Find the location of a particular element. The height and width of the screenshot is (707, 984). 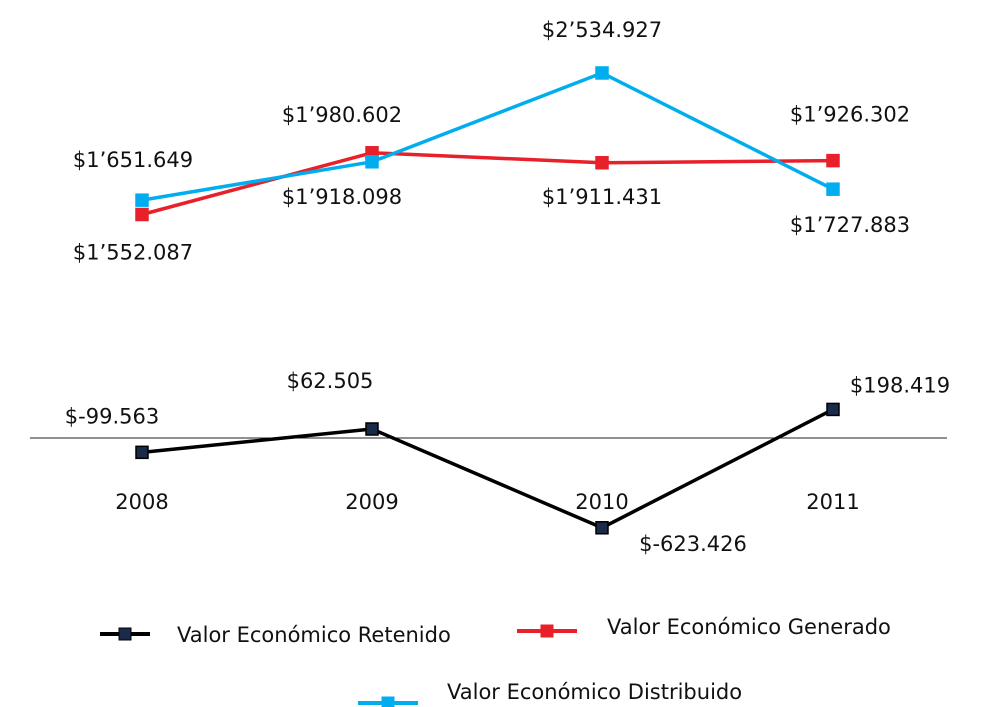

data-label: $-99.563 is located at coordinates (112, 416).